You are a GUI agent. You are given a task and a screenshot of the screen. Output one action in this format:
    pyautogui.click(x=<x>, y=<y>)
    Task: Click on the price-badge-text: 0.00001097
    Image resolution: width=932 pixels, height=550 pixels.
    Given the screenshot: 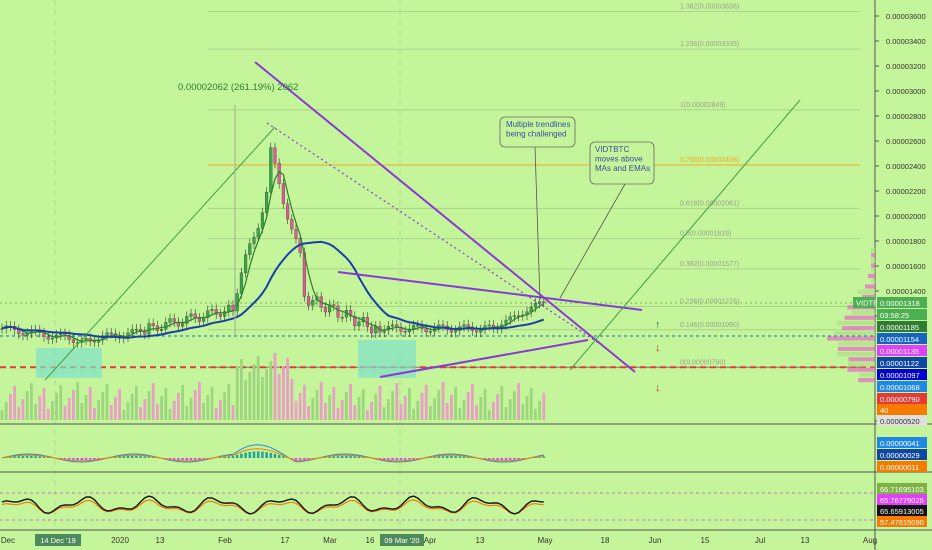 What is the action you would take?
    pyautogui.click(x=900, y=375)
    